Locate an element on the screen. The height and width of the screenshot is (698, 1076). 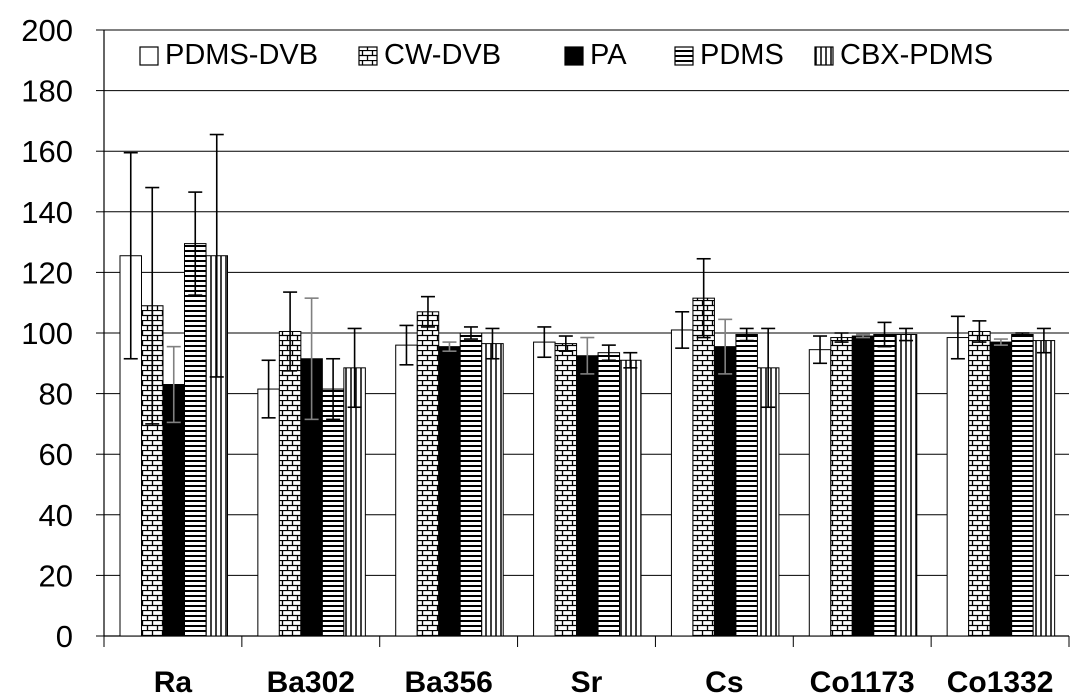
bar-cw-dvb-co1332 is located at coordinates (979, 483).